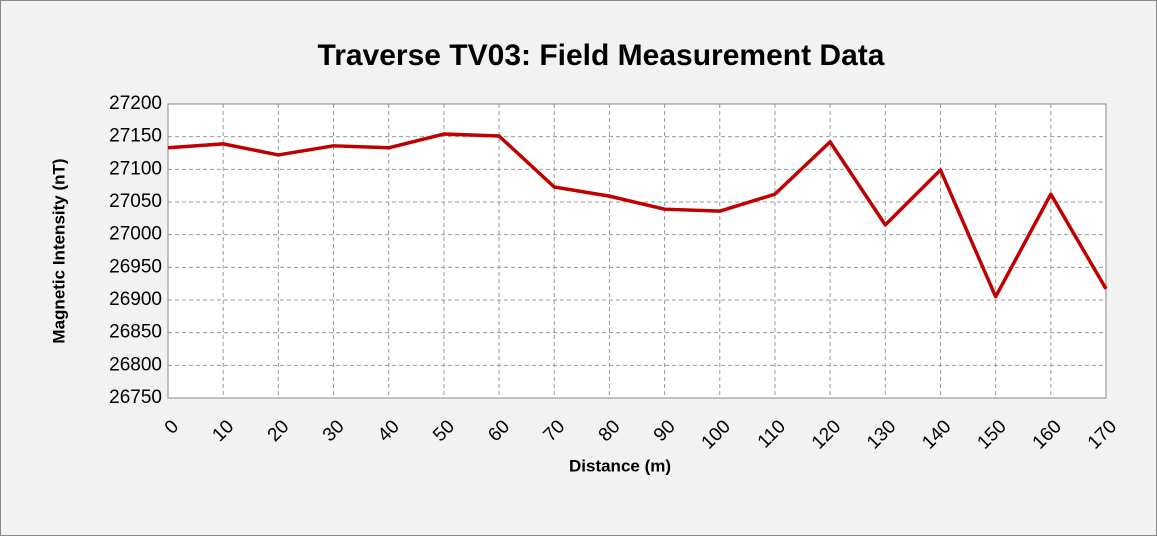 This screenshot has height=536, width=1157. Describe the element at coordinates (135, 332) in the screenshot. I see `y-tick-label: 26850` at that location.